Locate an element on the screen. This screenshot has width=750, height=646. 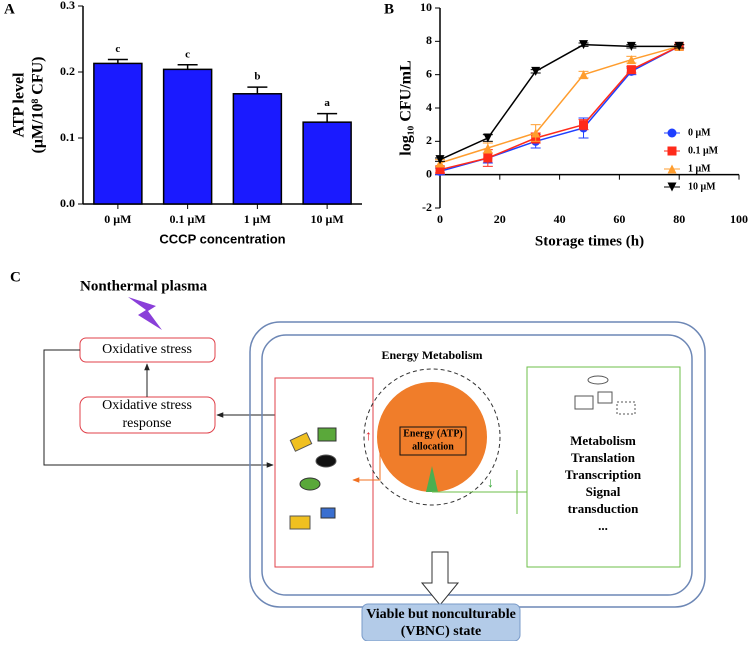
x-tick-label: 40 is located at coordinates (560, 219).